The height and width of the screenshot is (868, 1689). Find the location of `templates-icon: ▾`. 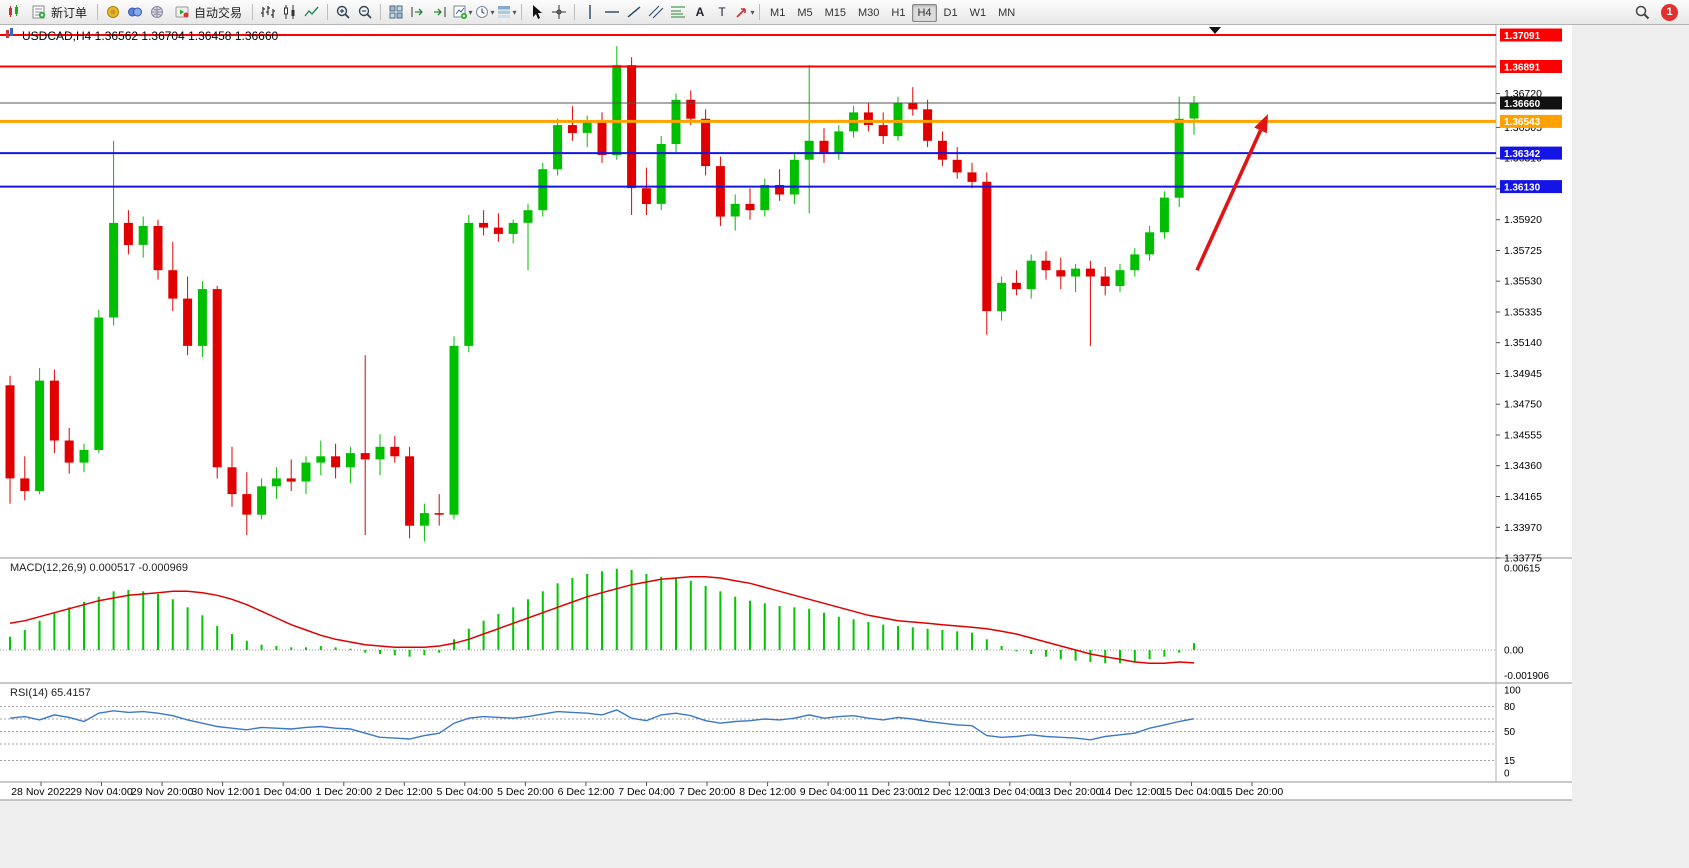

templates-icon: ▾ is located at coordinates (506, 12).